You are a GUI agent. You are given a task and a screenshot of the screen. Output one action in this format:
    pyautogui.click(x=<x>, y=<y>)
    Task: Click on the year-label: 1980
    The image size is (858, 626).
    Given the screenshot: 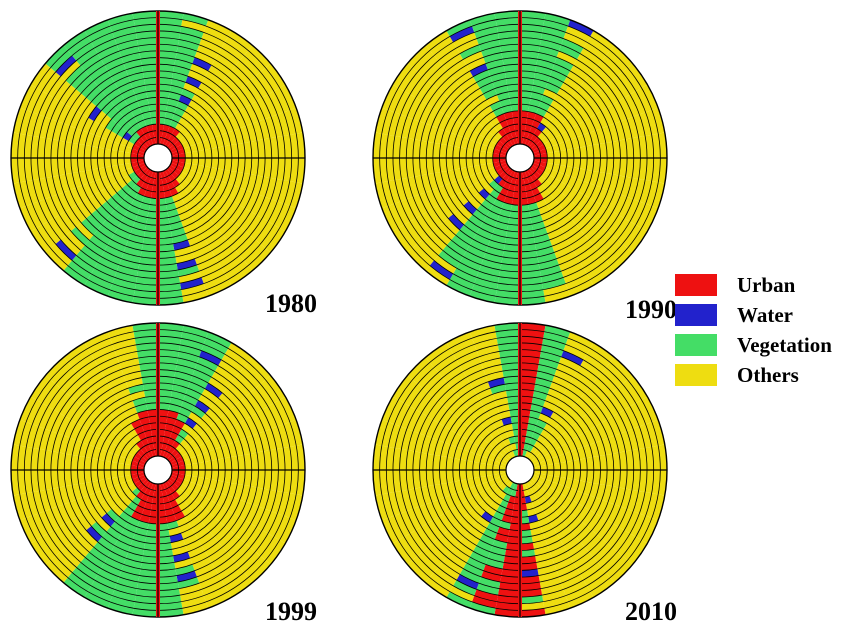 What is the action you would take?
    pyautogui.click(x=291, y=303)
    